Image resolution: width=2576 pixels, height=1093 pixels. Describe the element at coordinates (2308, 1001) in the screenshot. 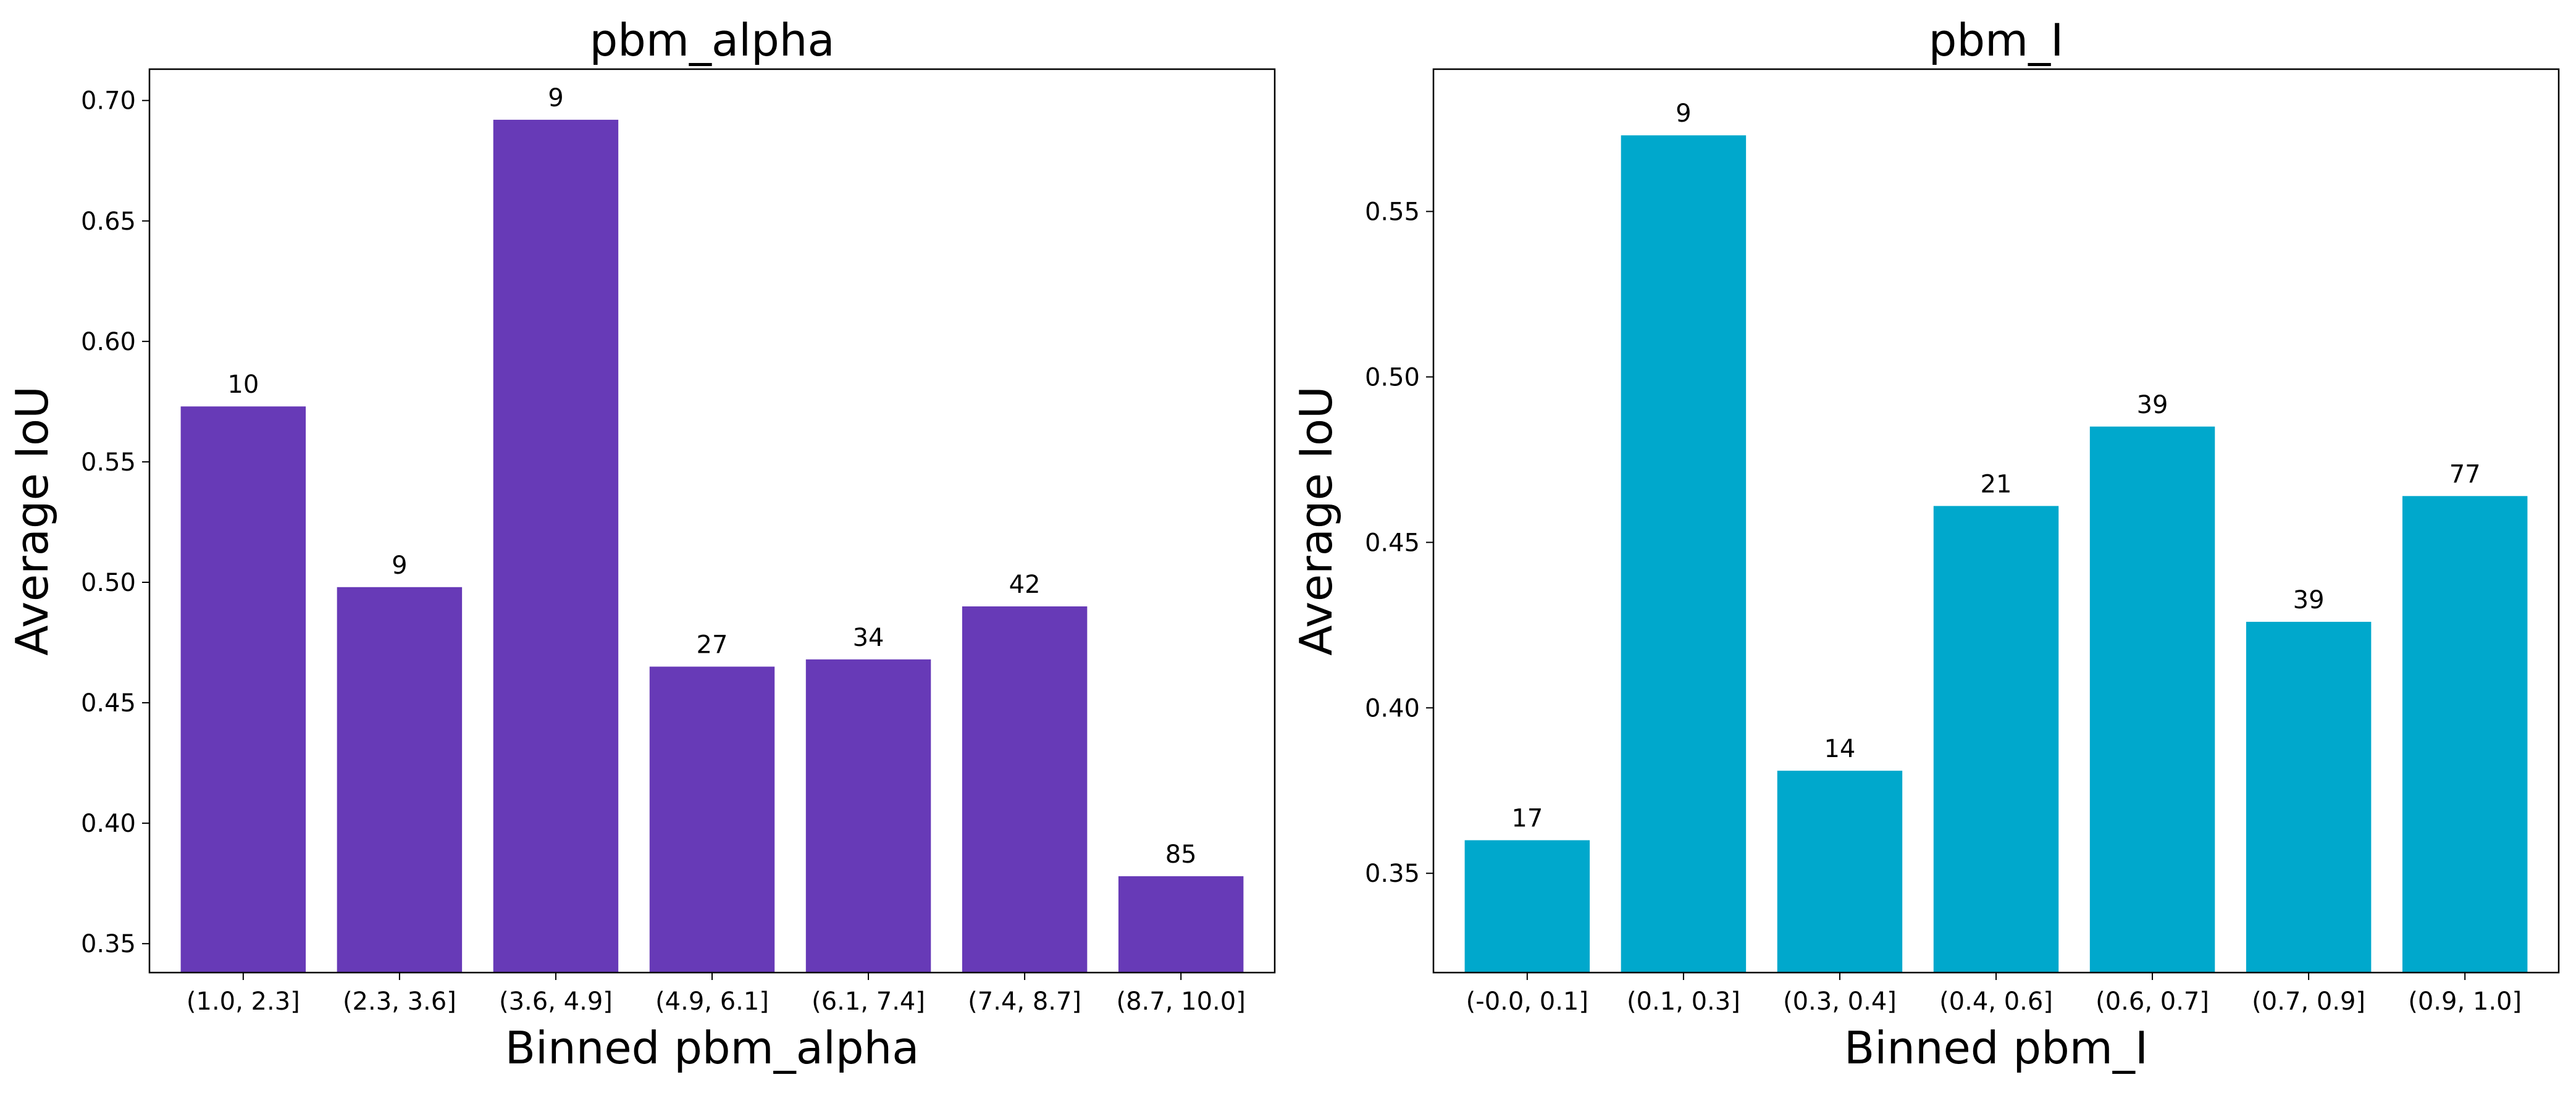

I see `x-tick-label: (0.7, 0.9]` at that location.